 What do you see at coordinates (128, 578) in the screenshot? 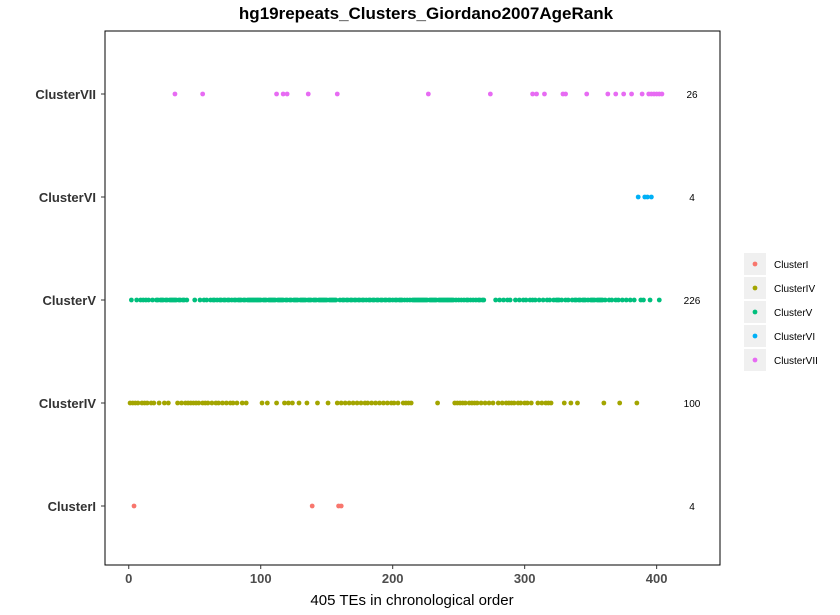
I see `x-tick-label: 0` at bounding box center [128, 578].